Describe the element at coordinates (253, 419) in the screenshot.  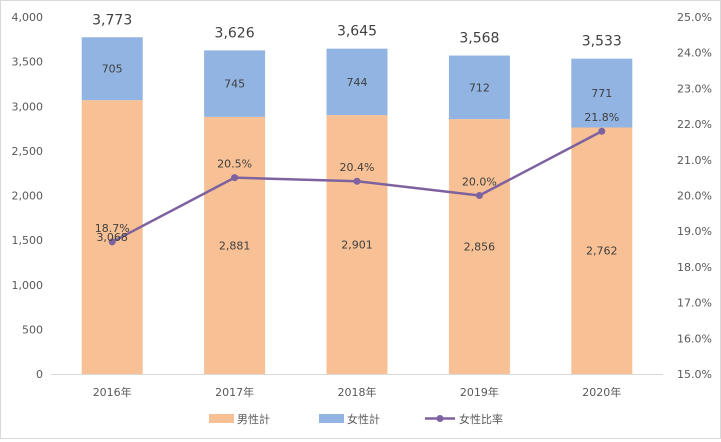
I see `legend-label-male: 男性計` at that location.